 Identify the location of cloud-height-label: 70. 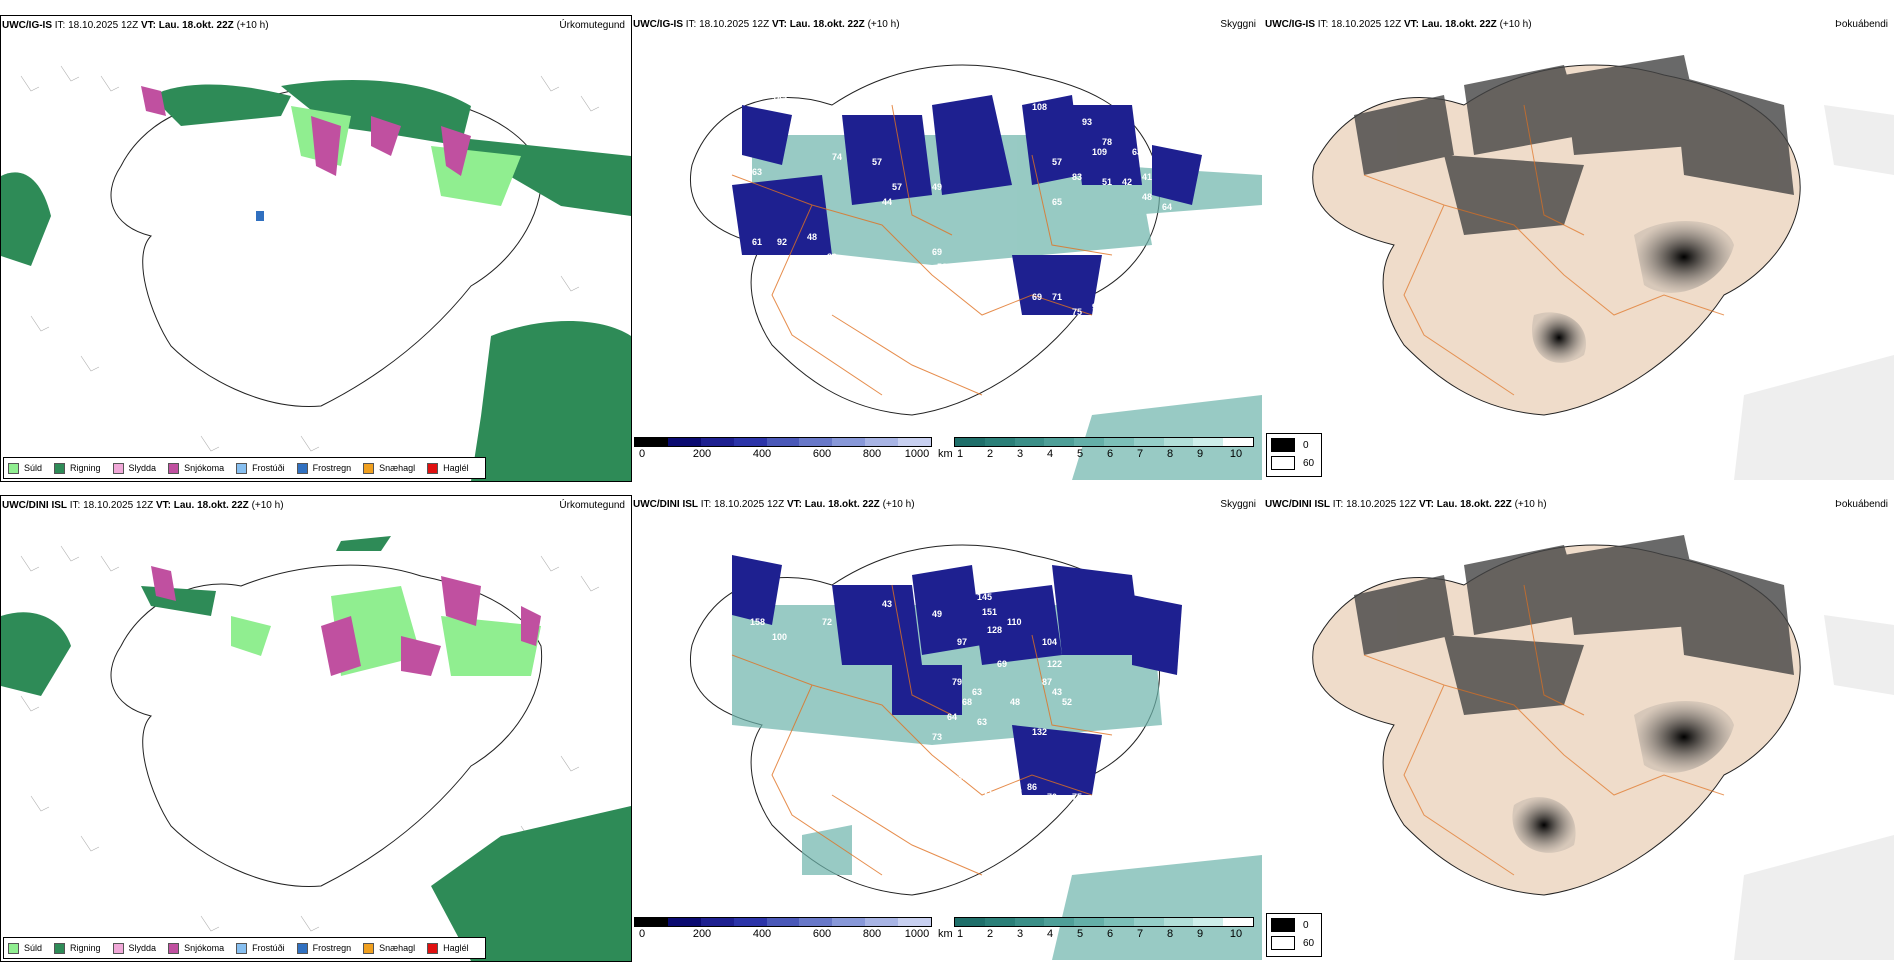
(1052, 797).